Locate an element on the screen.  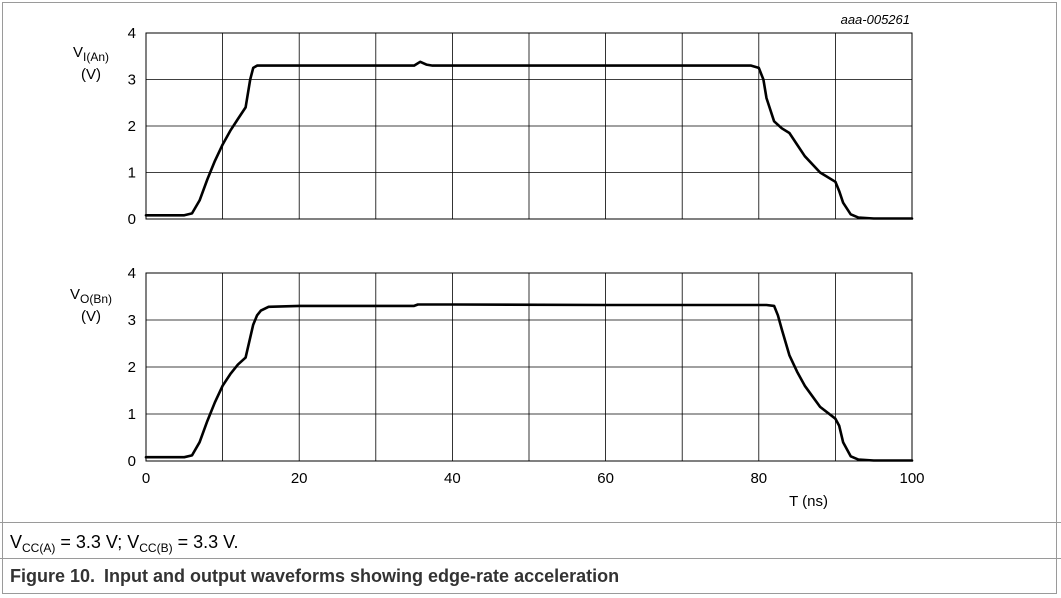
bottom-y-tick-label: 3 is located at coordinates (132, 320).